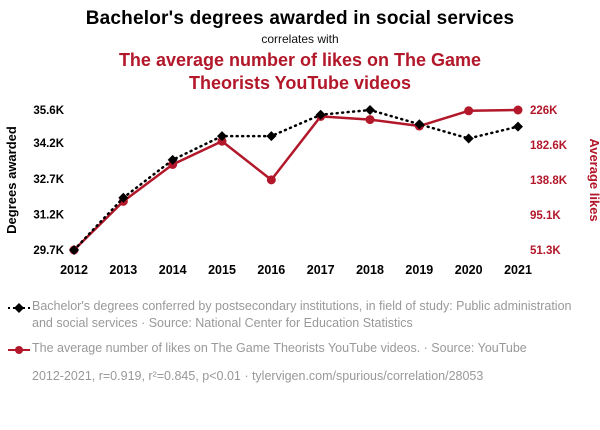 Image resolution: width=600 pixels, height=430 pixels. I want to click on svg-text: 2018, so click(370, 270).